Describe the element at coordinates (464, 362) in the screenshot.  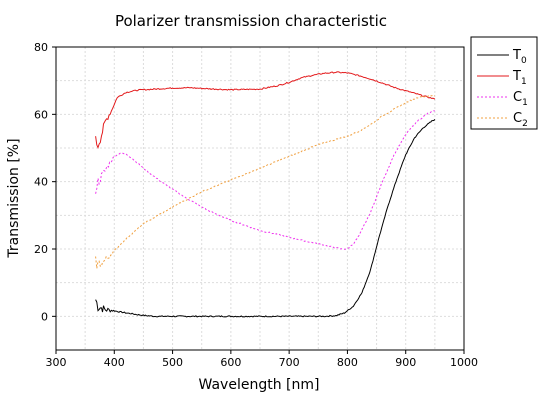
I see `x-tick-label: 1000` at that location.